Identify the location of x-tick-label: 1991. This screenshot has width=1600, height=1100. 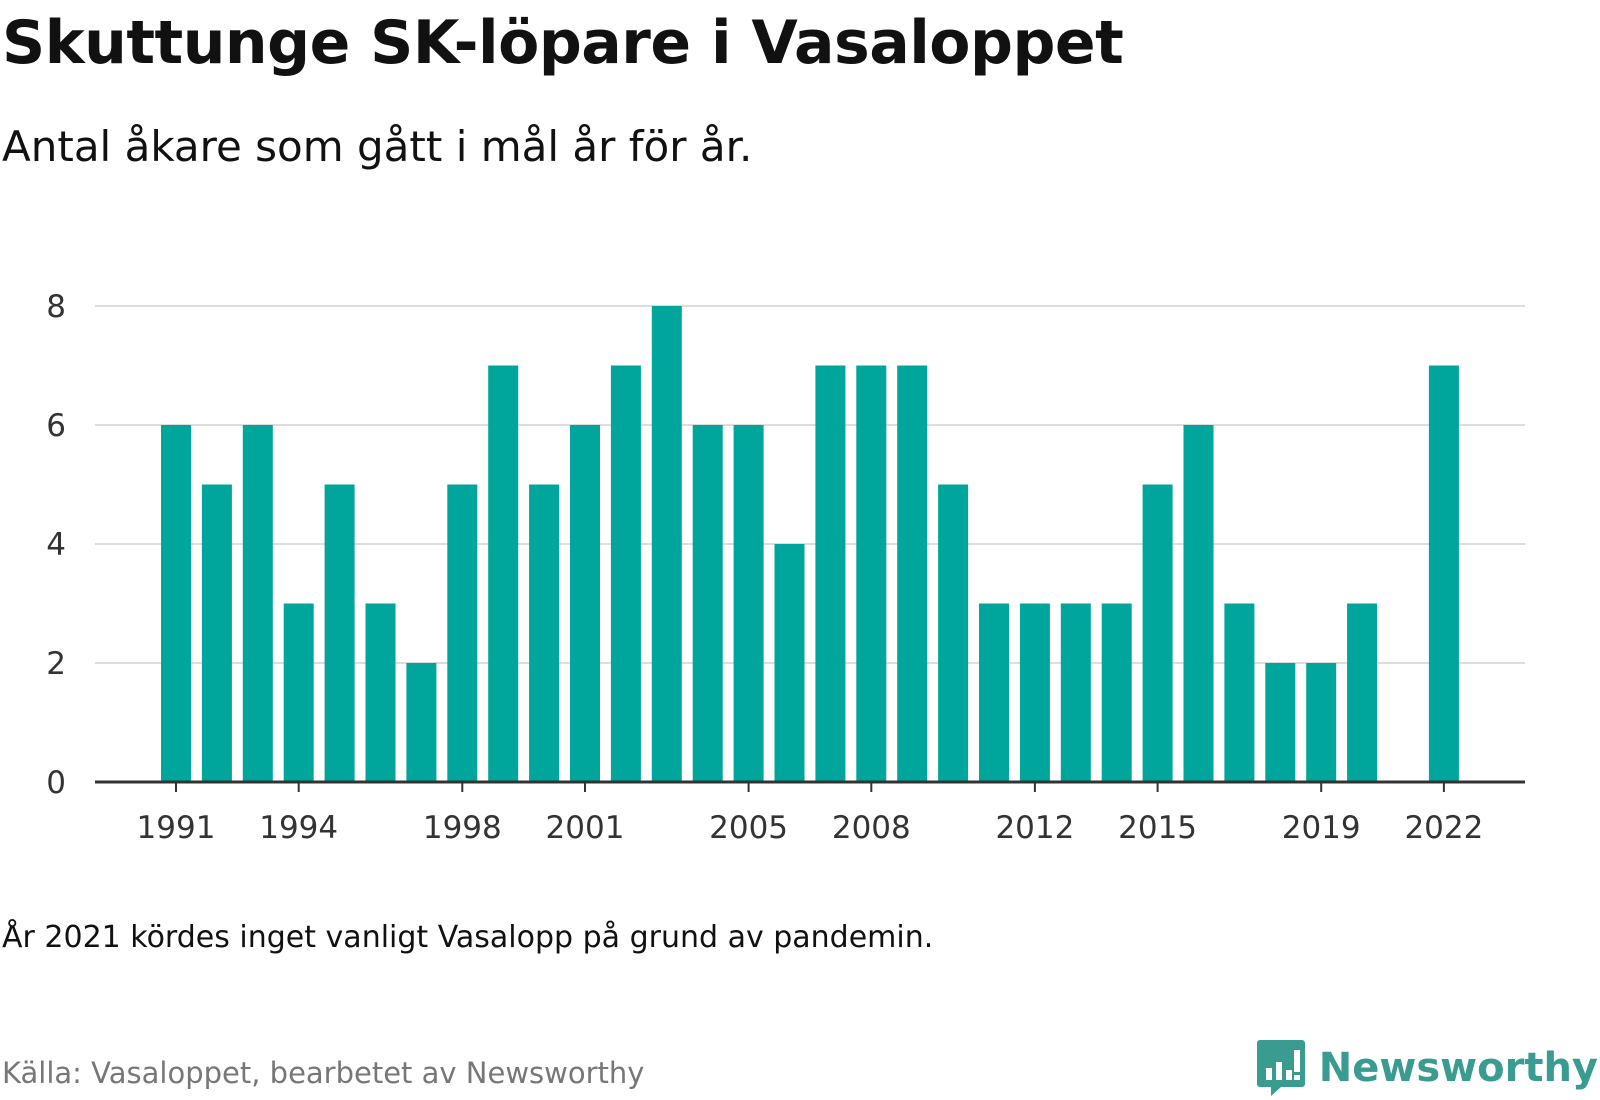
(176, 828).